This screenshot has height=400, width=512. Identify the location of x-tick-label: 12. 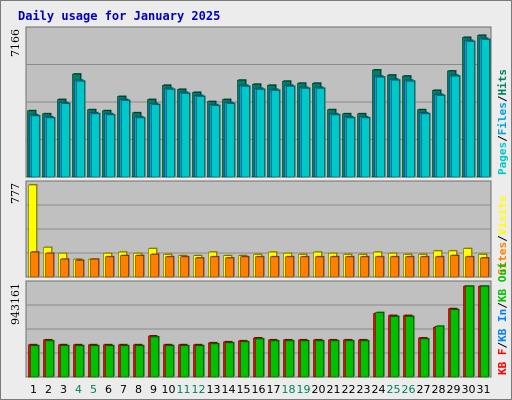
(199, 389).